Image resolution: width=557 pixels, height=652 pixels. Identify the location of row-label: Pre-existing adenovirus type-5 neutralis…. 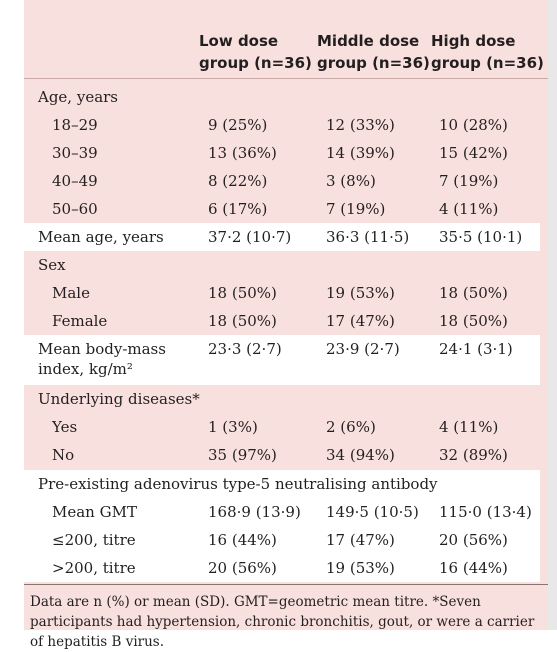
(238, 484).